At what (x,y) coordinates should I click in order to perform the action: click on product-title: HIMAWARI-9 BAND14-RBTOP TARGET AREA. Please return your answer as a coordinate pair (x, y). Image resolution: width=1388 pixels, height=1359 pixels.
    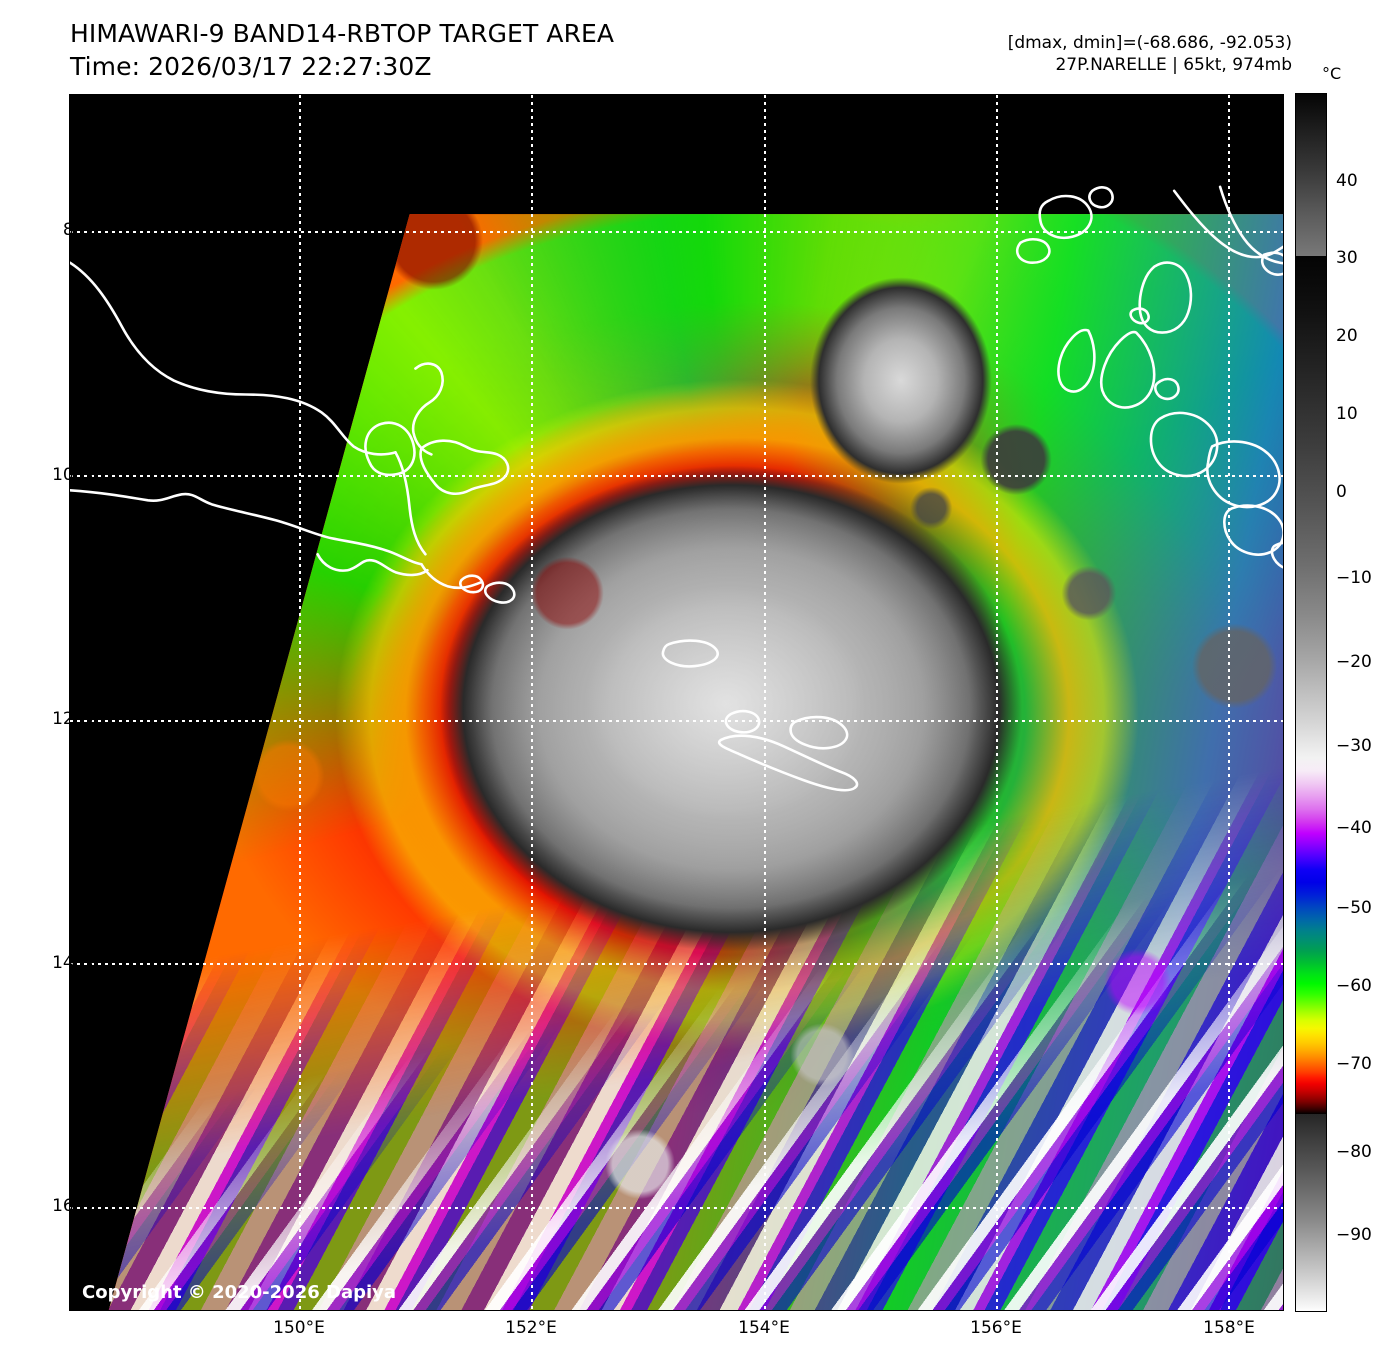
    Looking at the image, I should click on (342, 33).